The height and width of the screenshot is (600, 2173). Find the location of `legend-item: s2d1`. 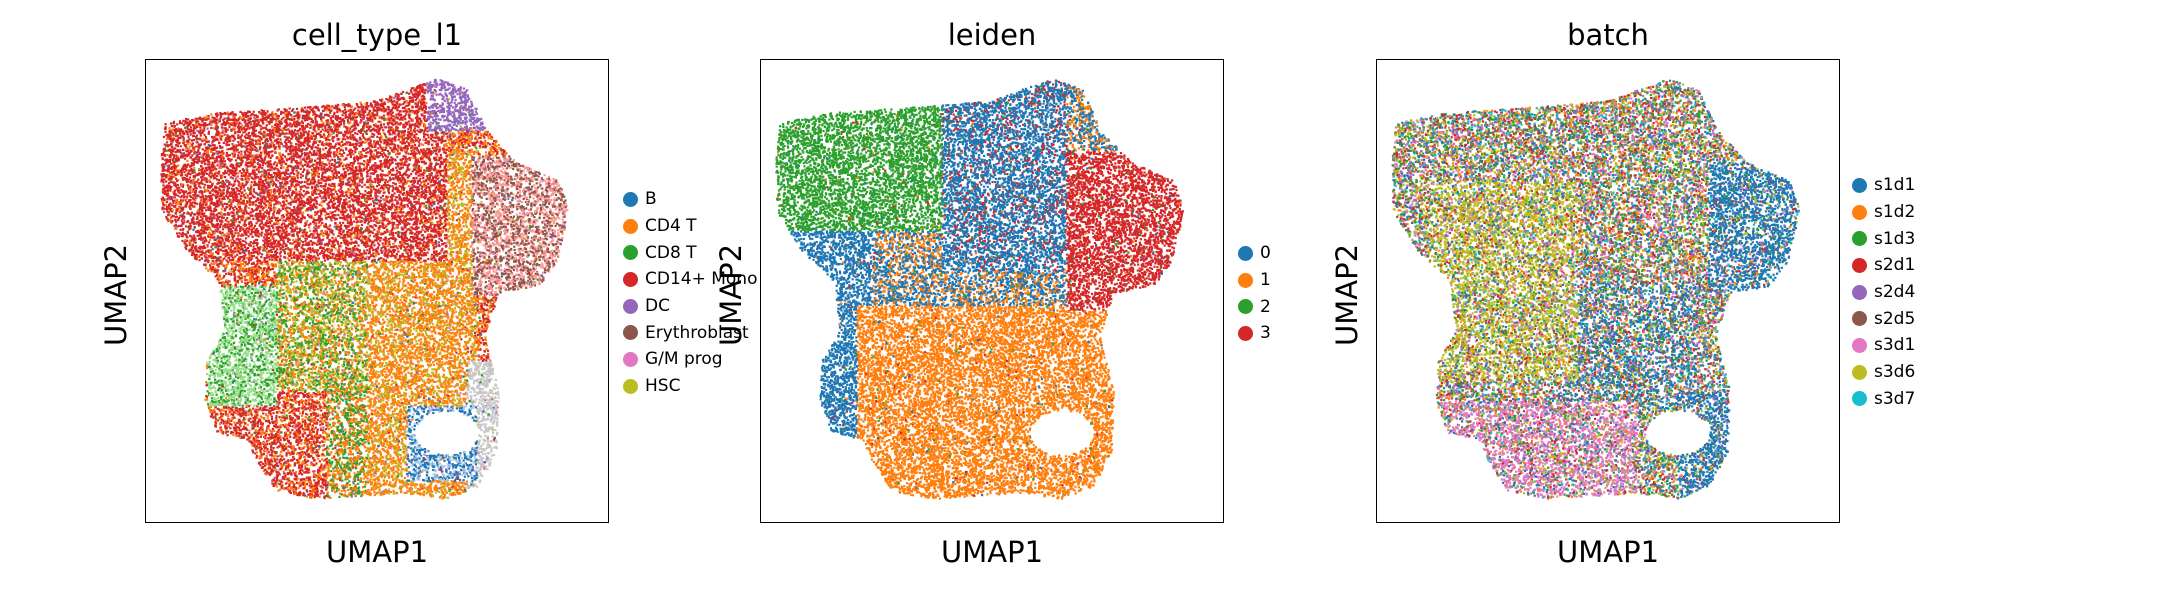

legend-item: s2d1 is located at coordinates (1883, 265).